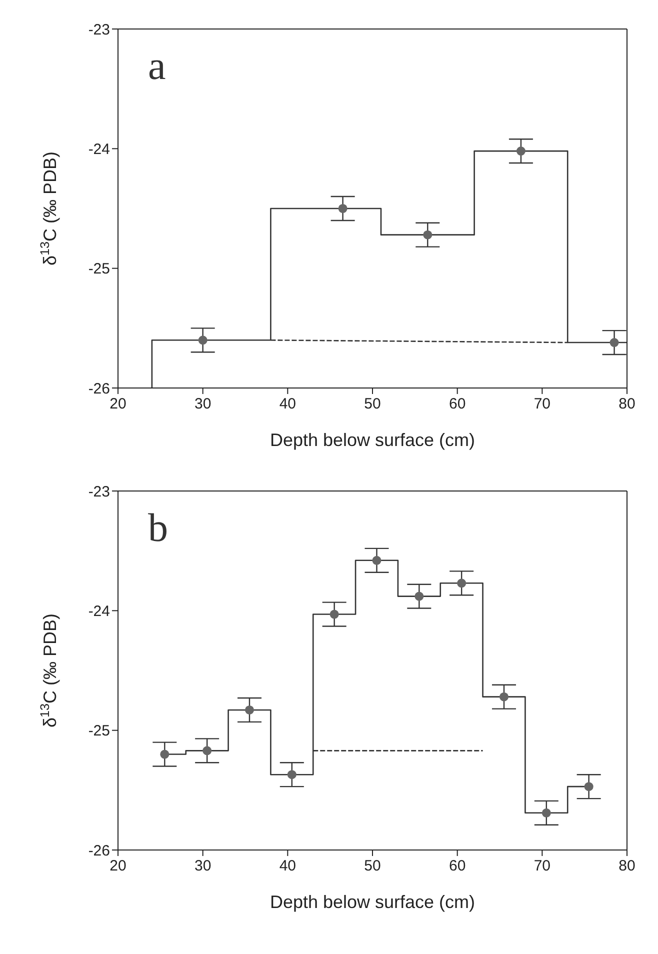  Describe the element at coordinates (157, 65) in the screenshot. I see `annotation: a` at that location.